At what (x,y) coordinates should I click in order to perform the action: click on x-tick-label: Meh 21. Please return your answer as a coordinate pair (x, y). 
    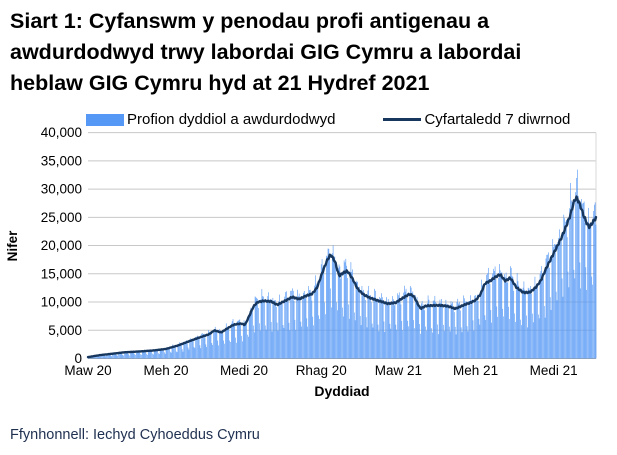
    Looking at the image, I should click on (475, 370).